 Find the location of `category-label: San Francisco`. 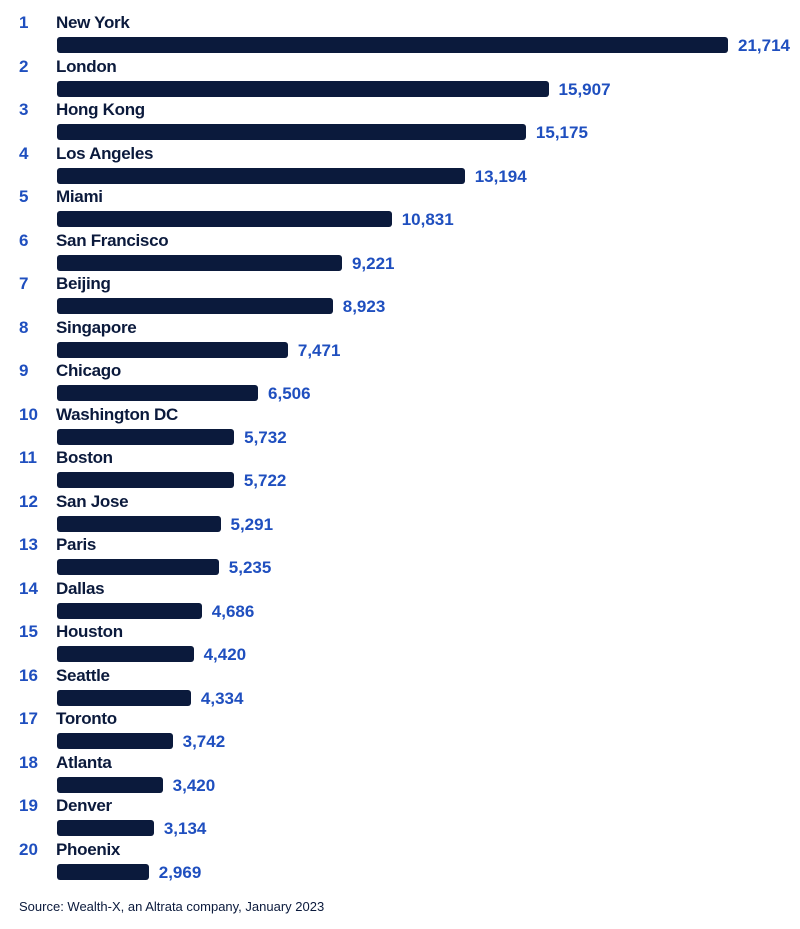

category-label: San Francisco is located at coordinates (112, 240).